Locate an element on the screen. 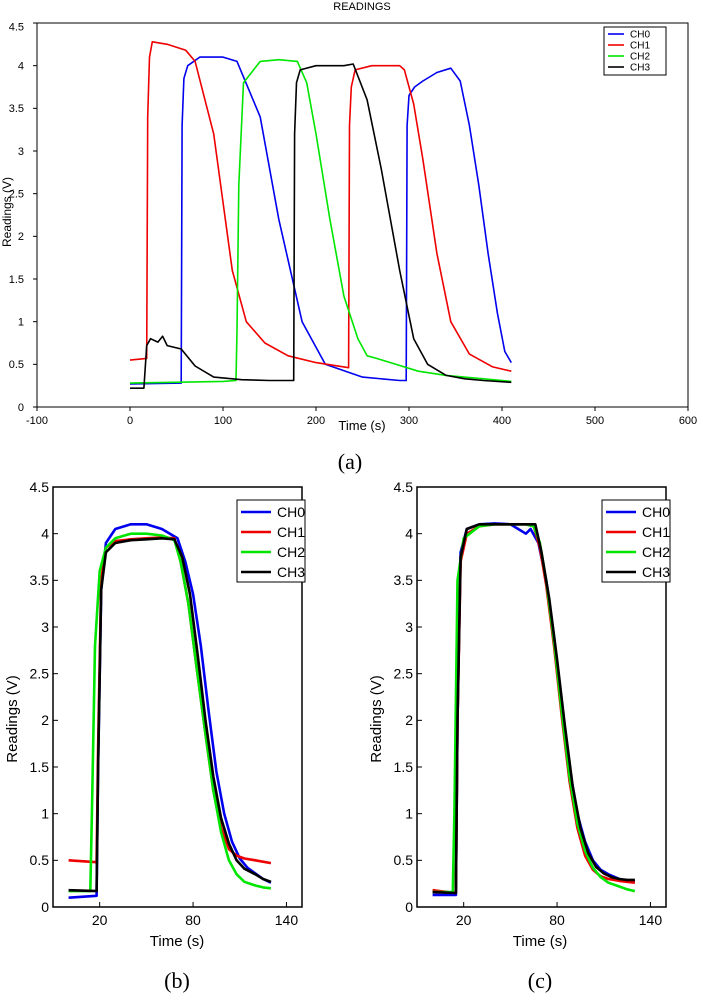 Image resolution: width=704 pixels, height=1000 pixels. series-line-ch2 is located at coordinates (170, 712).